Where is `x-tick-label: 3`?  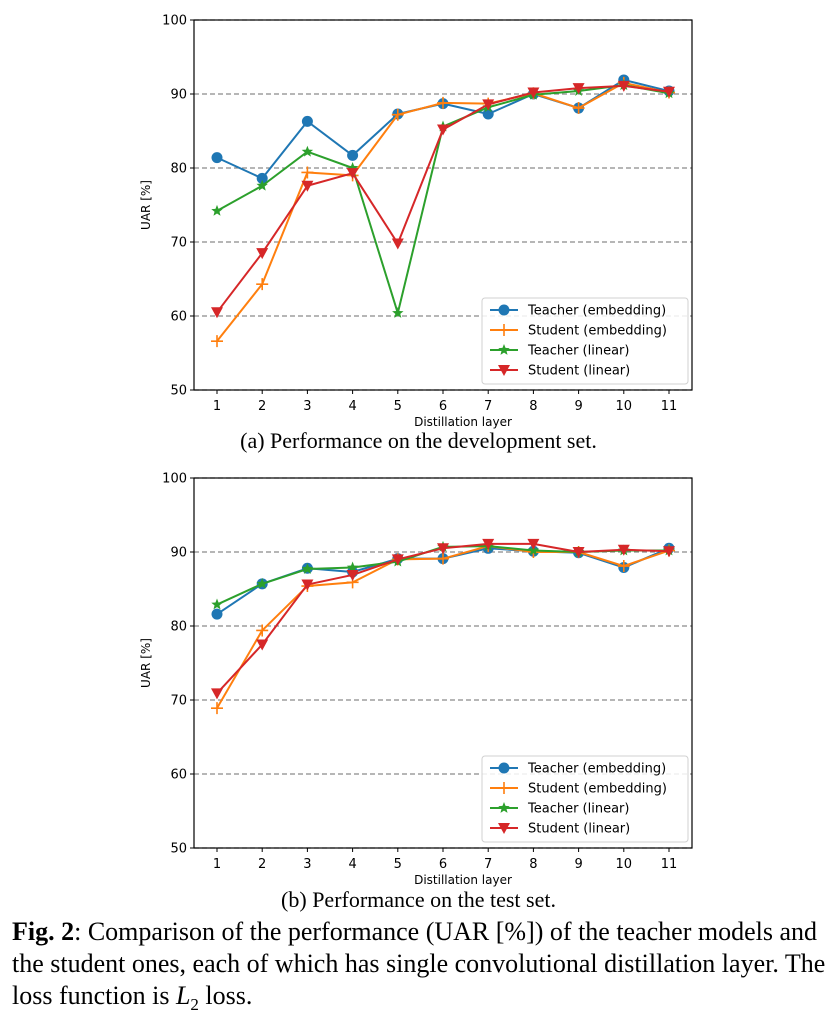
x-tick-label: 3 is located at coordinates (307, 864).